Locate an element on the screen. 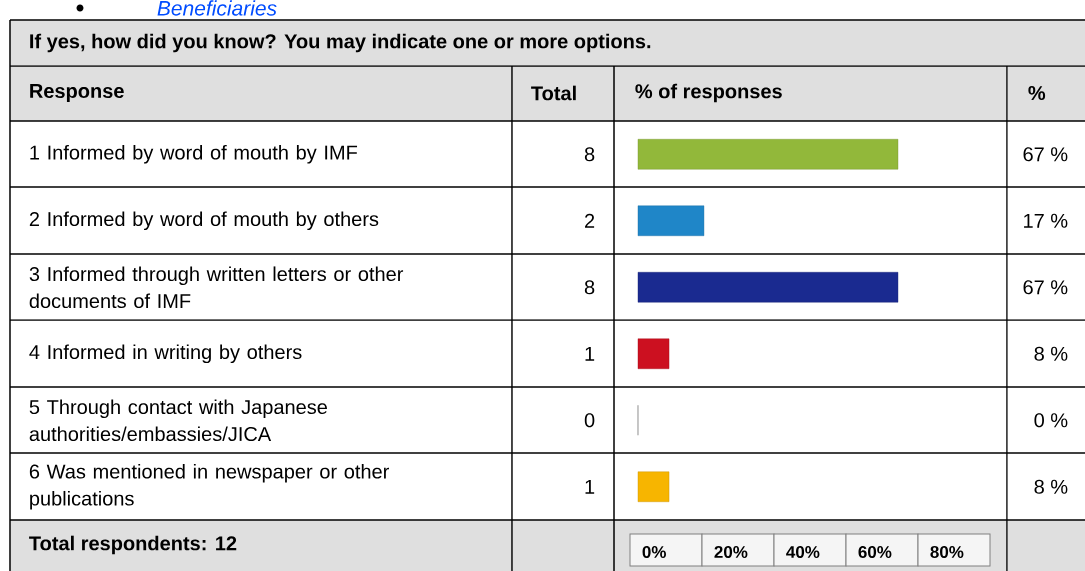 The width and height of the screenshot is (1085, 571). text: 40% is located at coordinates (803, 552).